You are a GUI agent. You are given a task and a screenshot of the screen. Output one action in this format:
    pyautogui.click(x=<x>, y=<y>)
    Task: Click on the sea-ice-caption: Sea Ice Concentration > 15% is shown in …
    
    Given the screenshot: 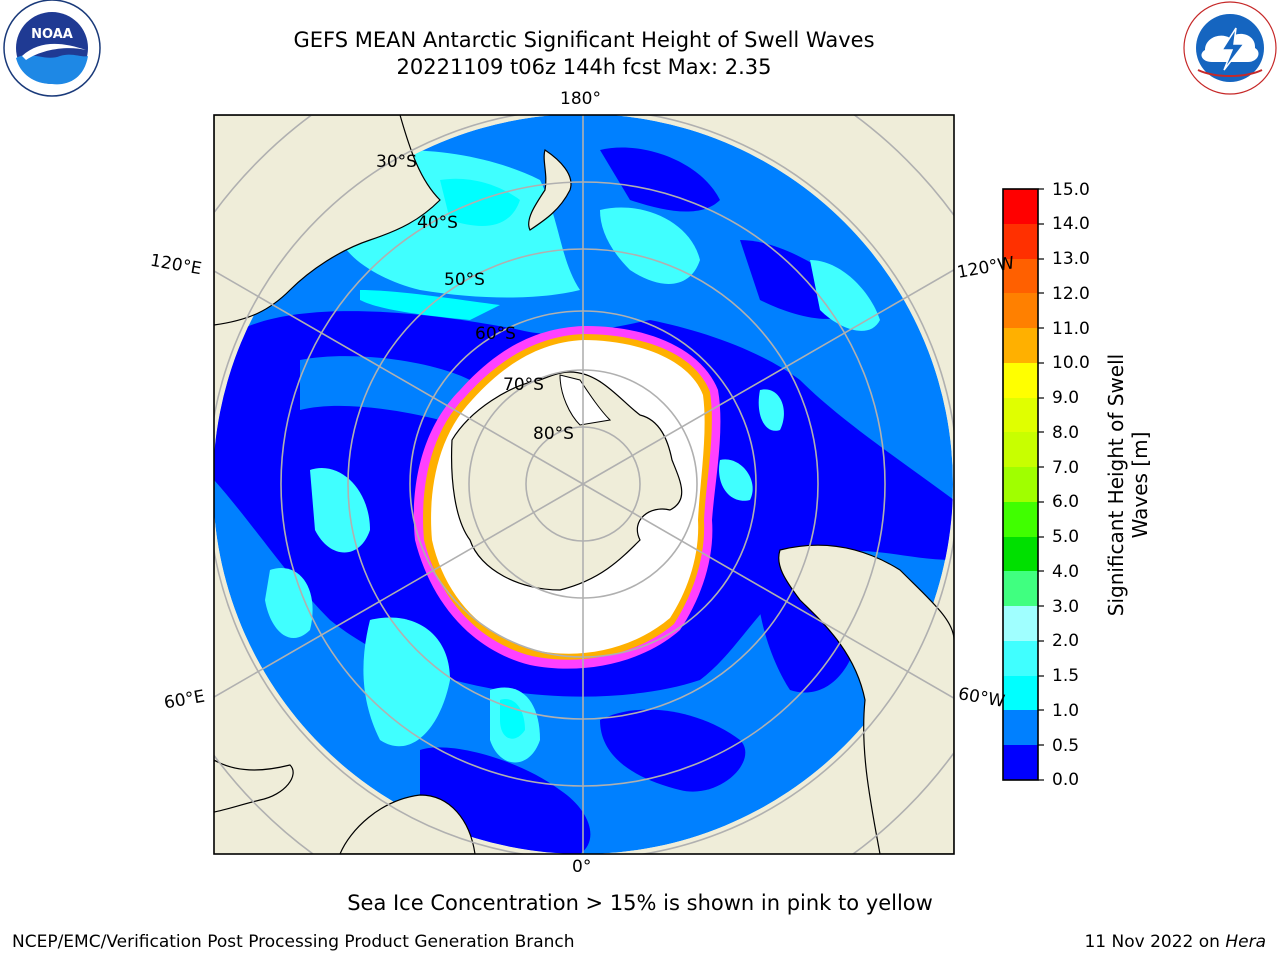 What is the action you would take?
    pyautogui.click(x=640, y=903)
    